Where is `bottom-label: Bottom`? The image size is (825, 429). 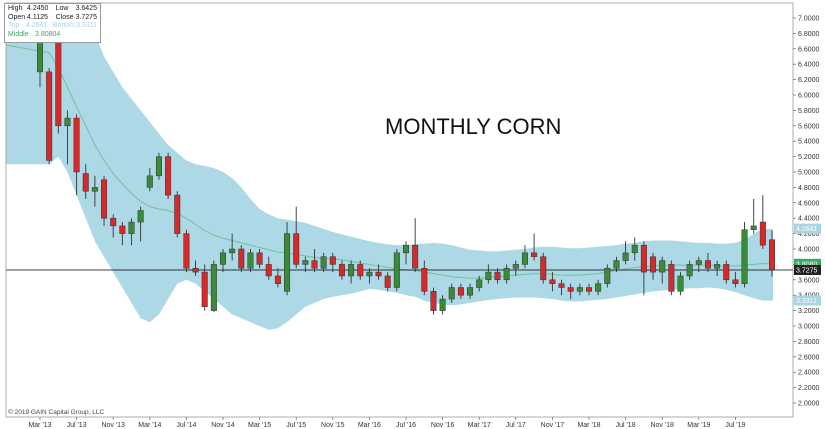 bottom-label: Bottom is located at coordinates (63, 25).